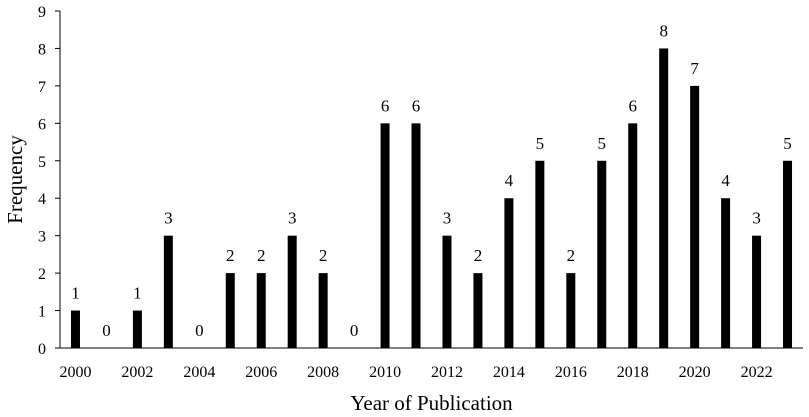 This screenshot has height=417, width=809. What do you see at coordinates (540, 143) in the screenshot?
I see `data-label-2015: 5` at bounding box center [540, 143].